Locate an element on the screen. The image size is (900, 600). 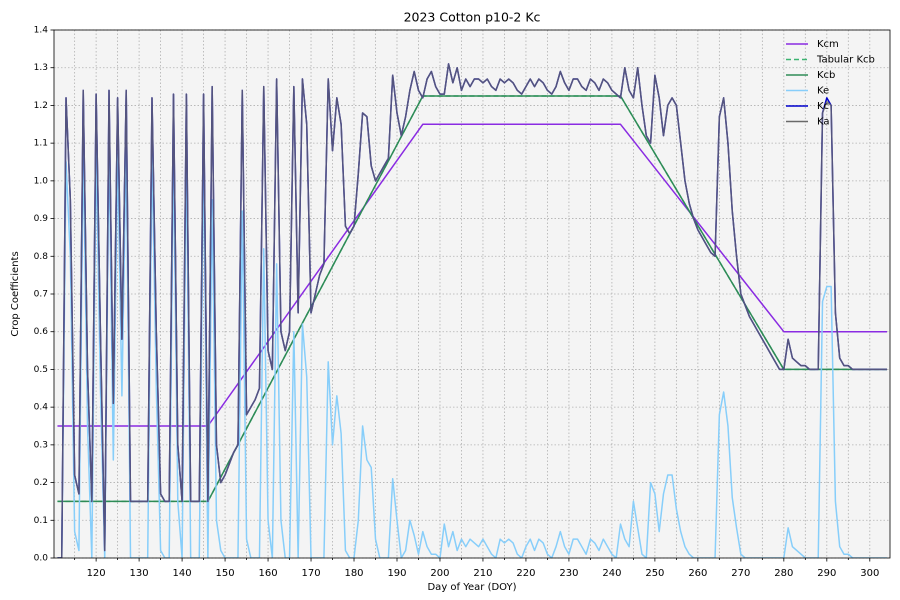
y-tick-label: 0.7 is located at coordinates (41, 295).